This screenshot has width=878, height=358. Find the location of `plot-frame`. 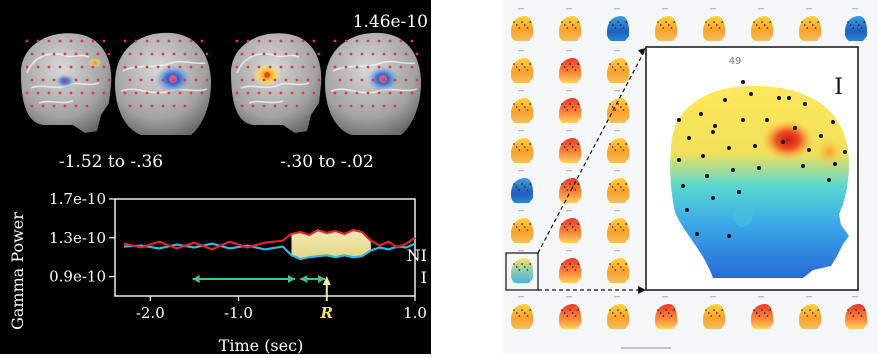

plot-frame is located at coordinates (265, 247).